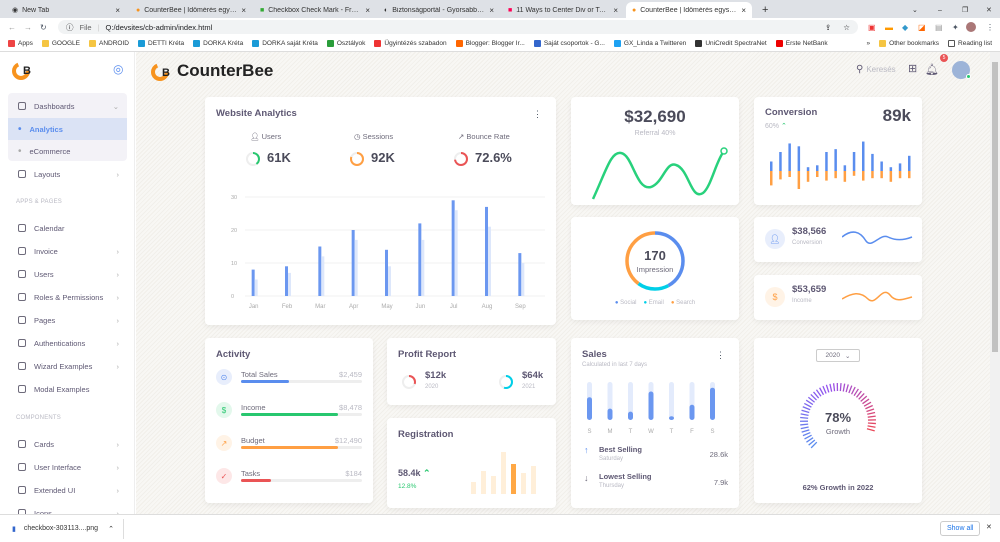 The image size is (1000, 542). What do you see at coordinates (889, 27) in the screenshot?
I see `extension-icon: ▬` at bounding box center [889, 27].